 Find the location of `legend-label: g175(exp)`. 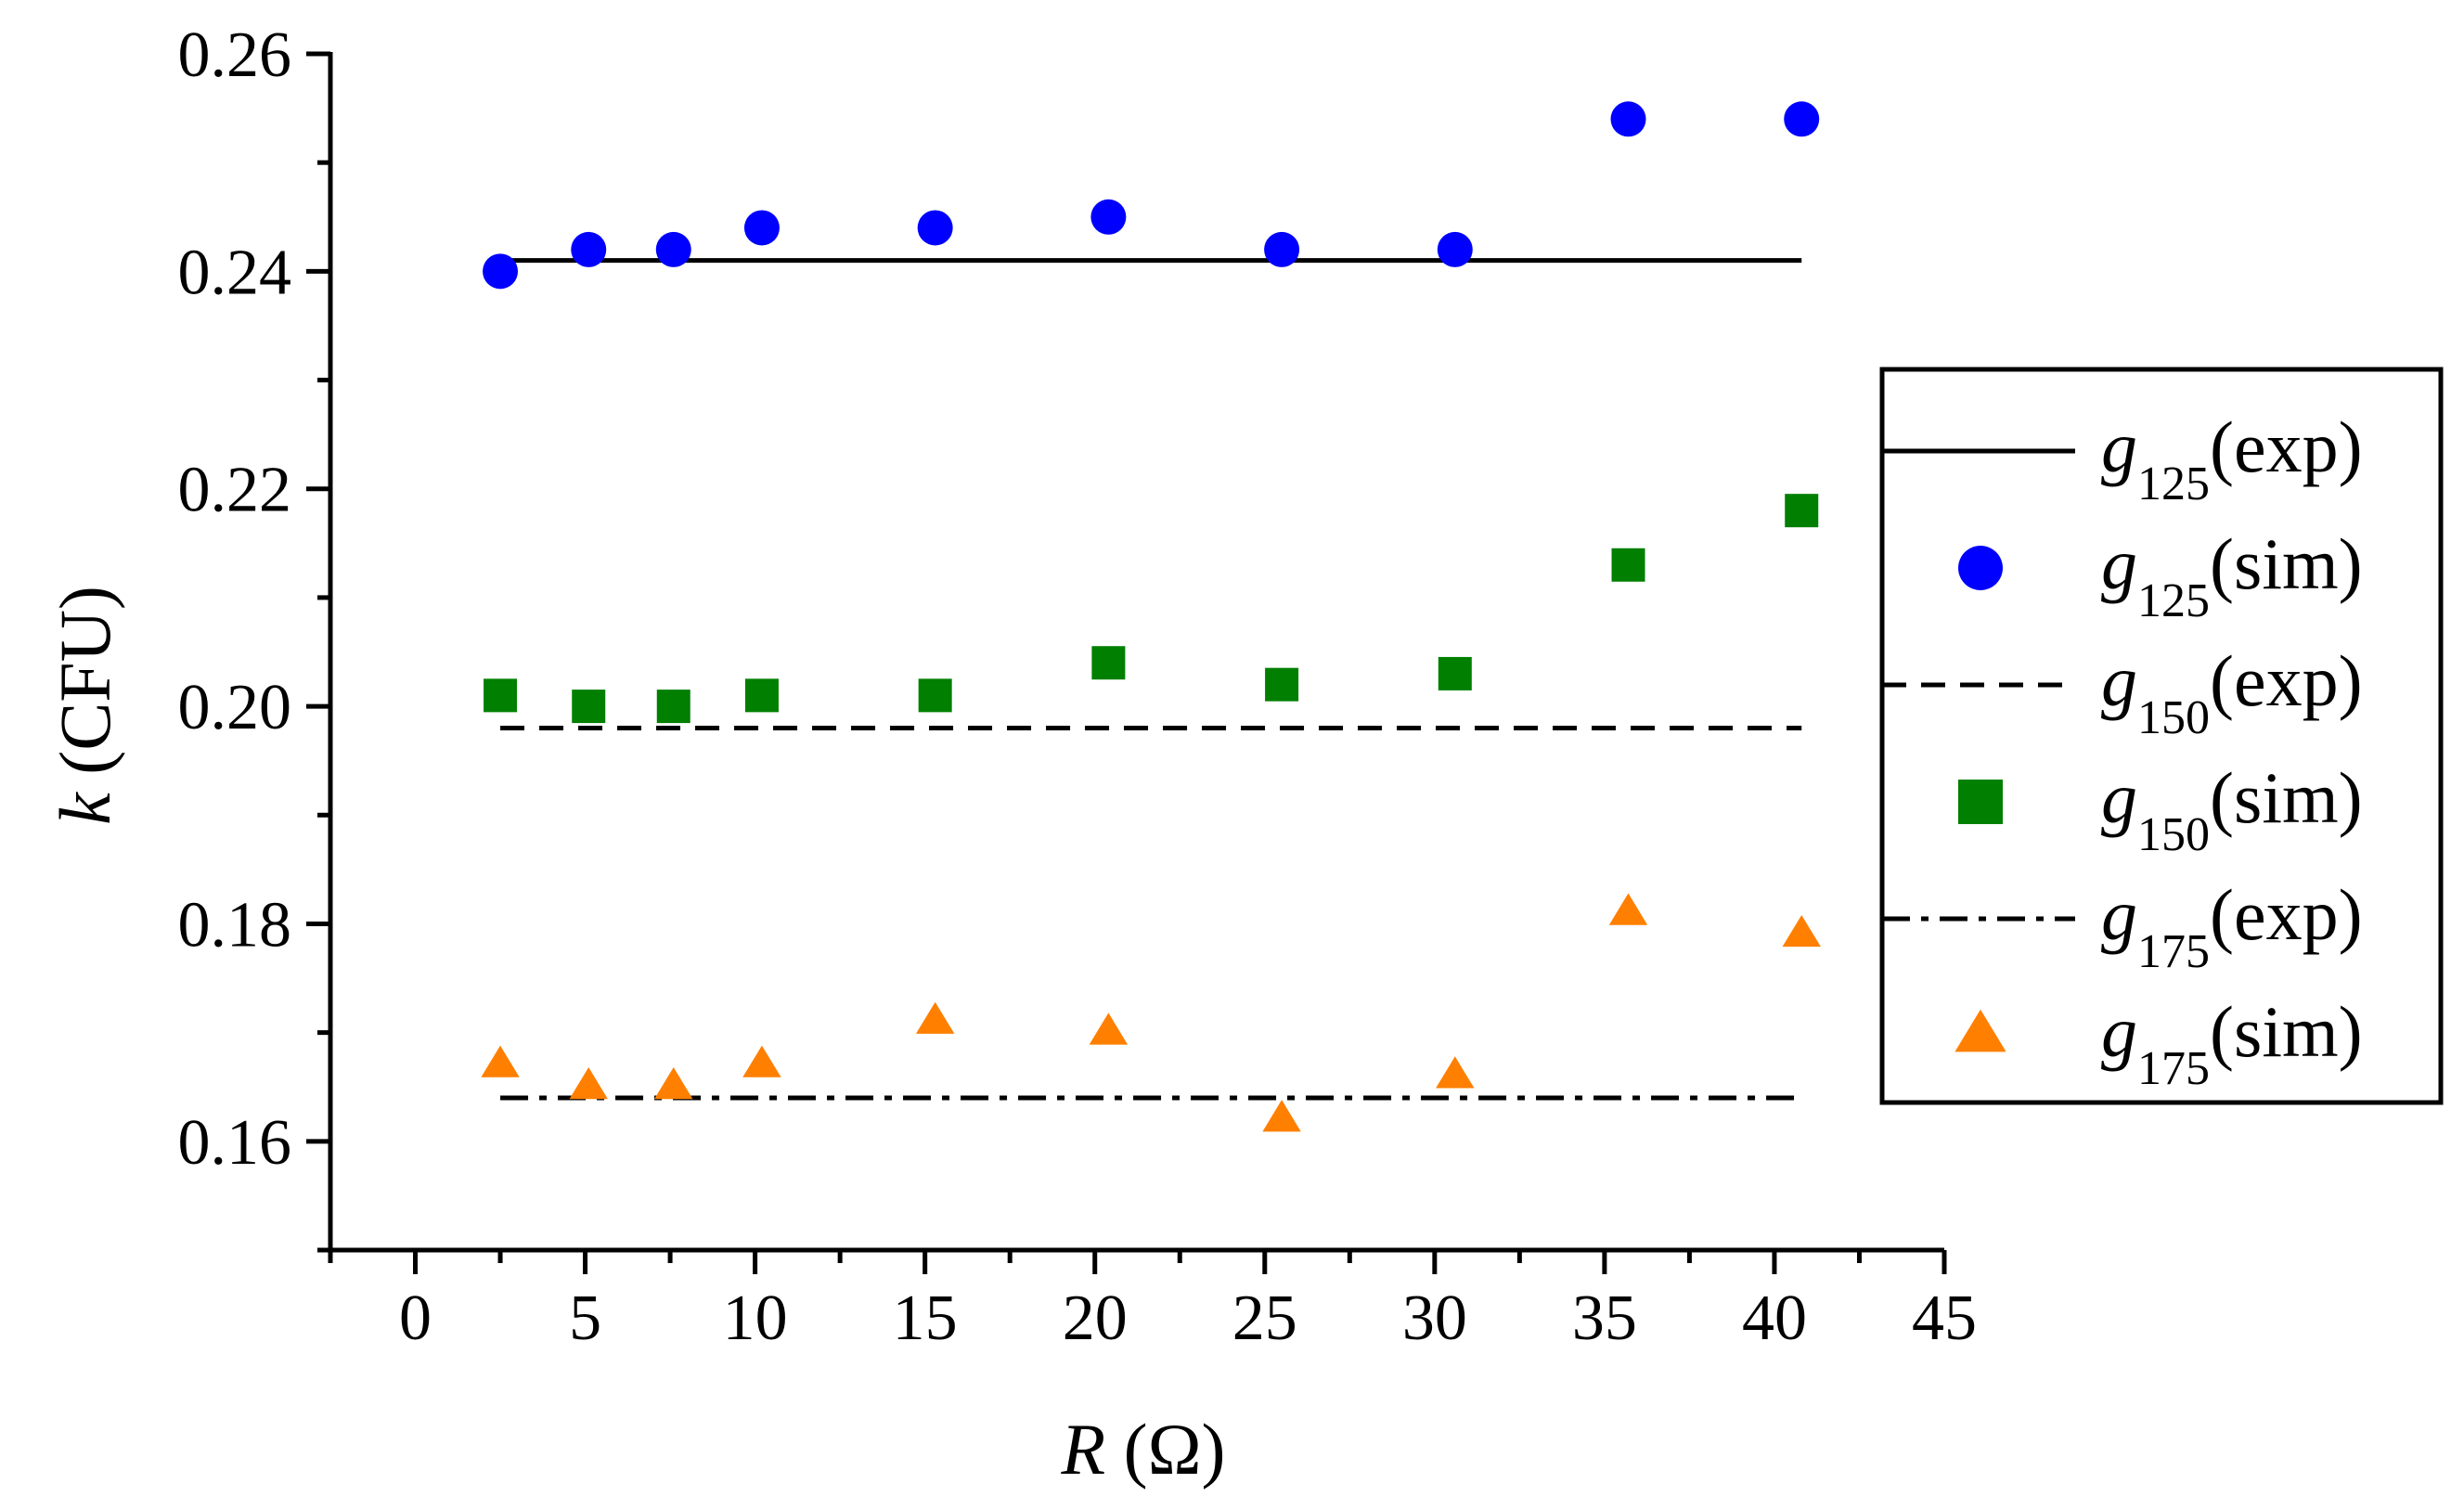

legend-label: g175(exp) is located at coordinates (2232, 926).